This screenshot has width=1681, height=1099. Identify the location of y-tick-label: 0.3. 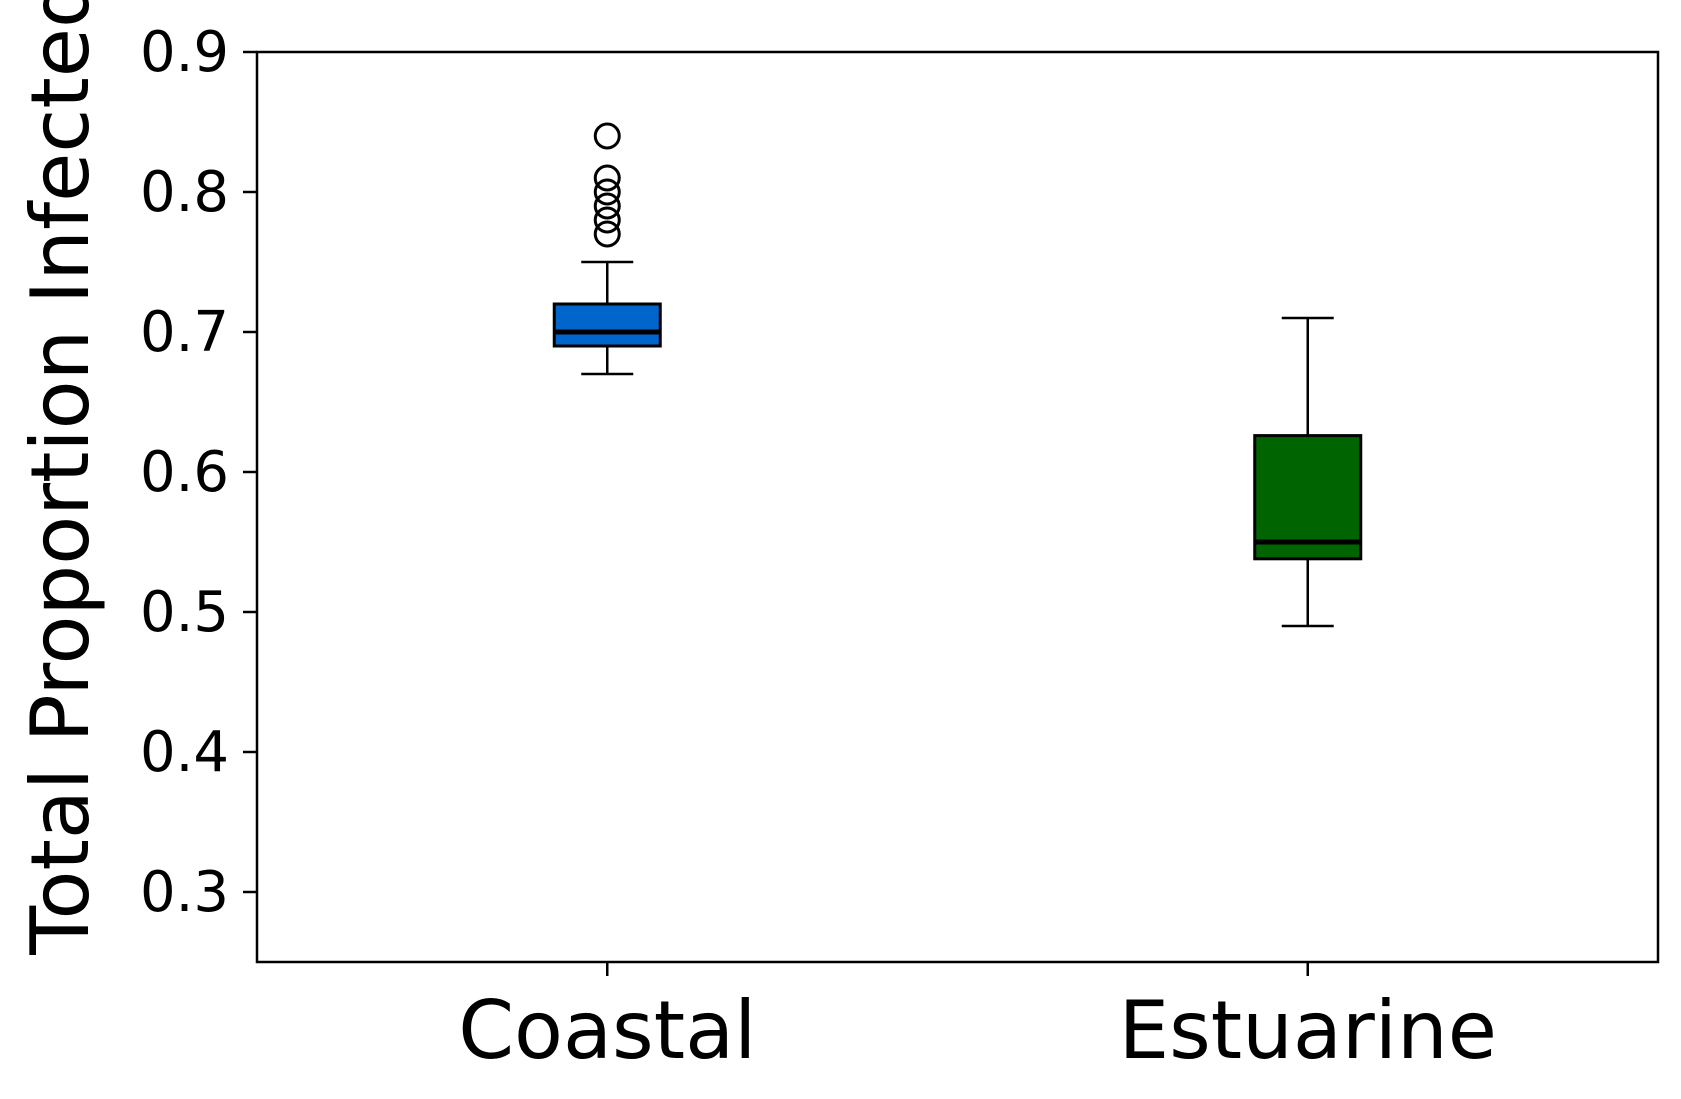
(184, 892).